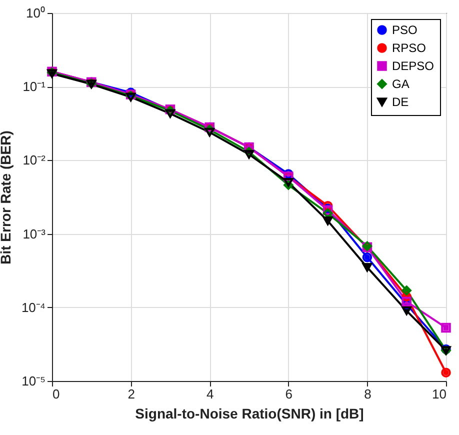 This screenshot has width=459, height=435. What do you see at coordinates (249, 414) in the screenshot?
I see `x-axis-title: Signal-to-Noise Ratio(SNR) in [dB]` at bounding box center [249, 414].